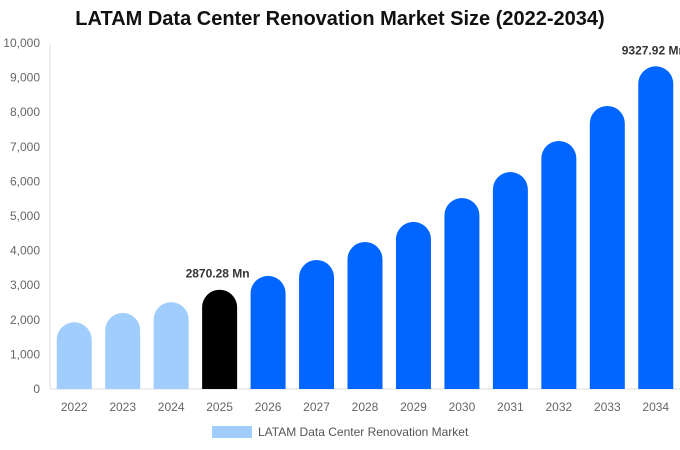  I want to click on y-tick-label: 1,000, so click(25, 354).